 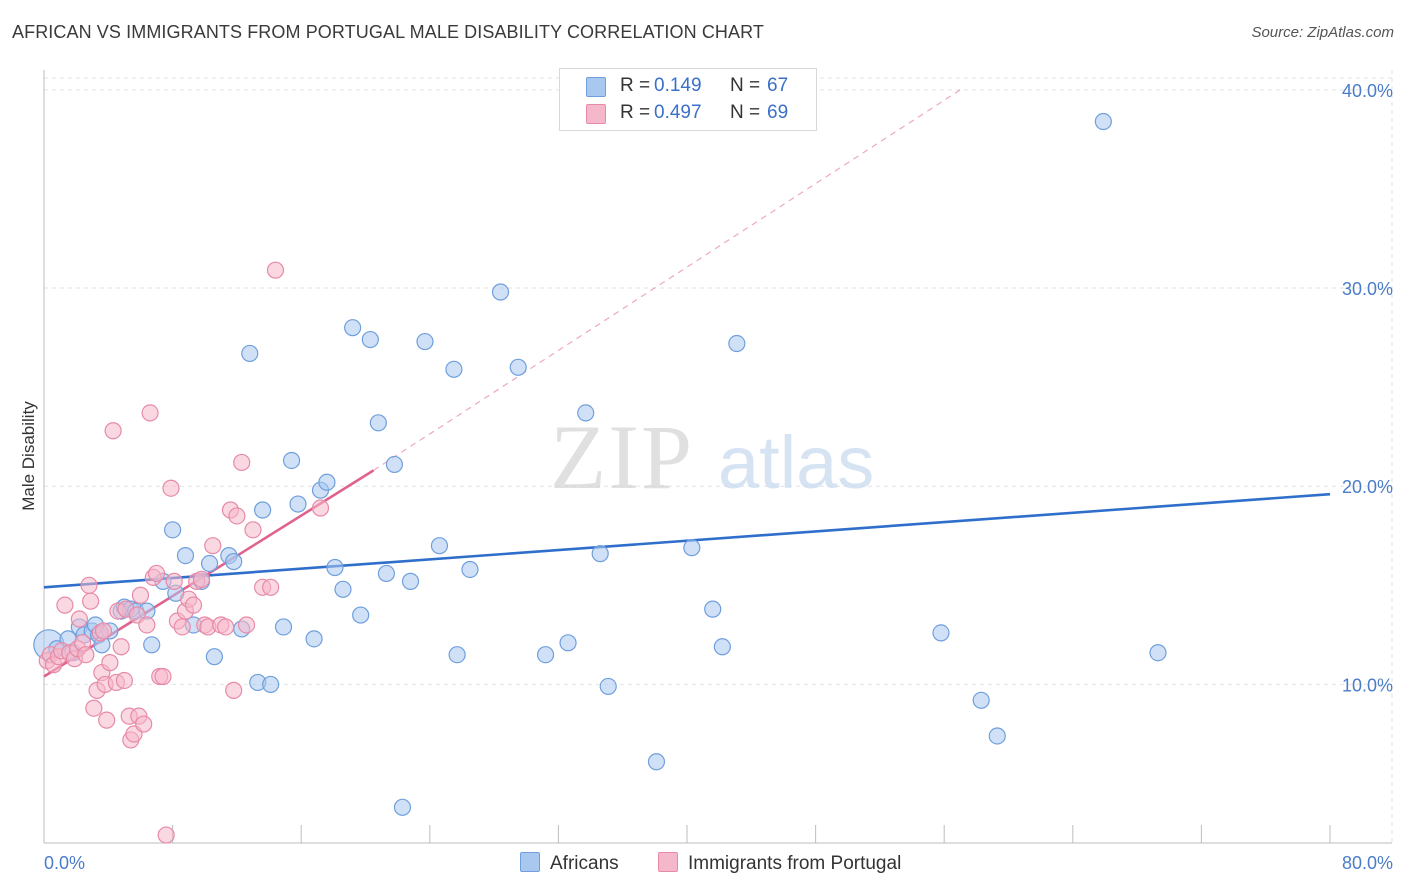 I want to click on svg-text: ZIP, so click(x=622, y=457).